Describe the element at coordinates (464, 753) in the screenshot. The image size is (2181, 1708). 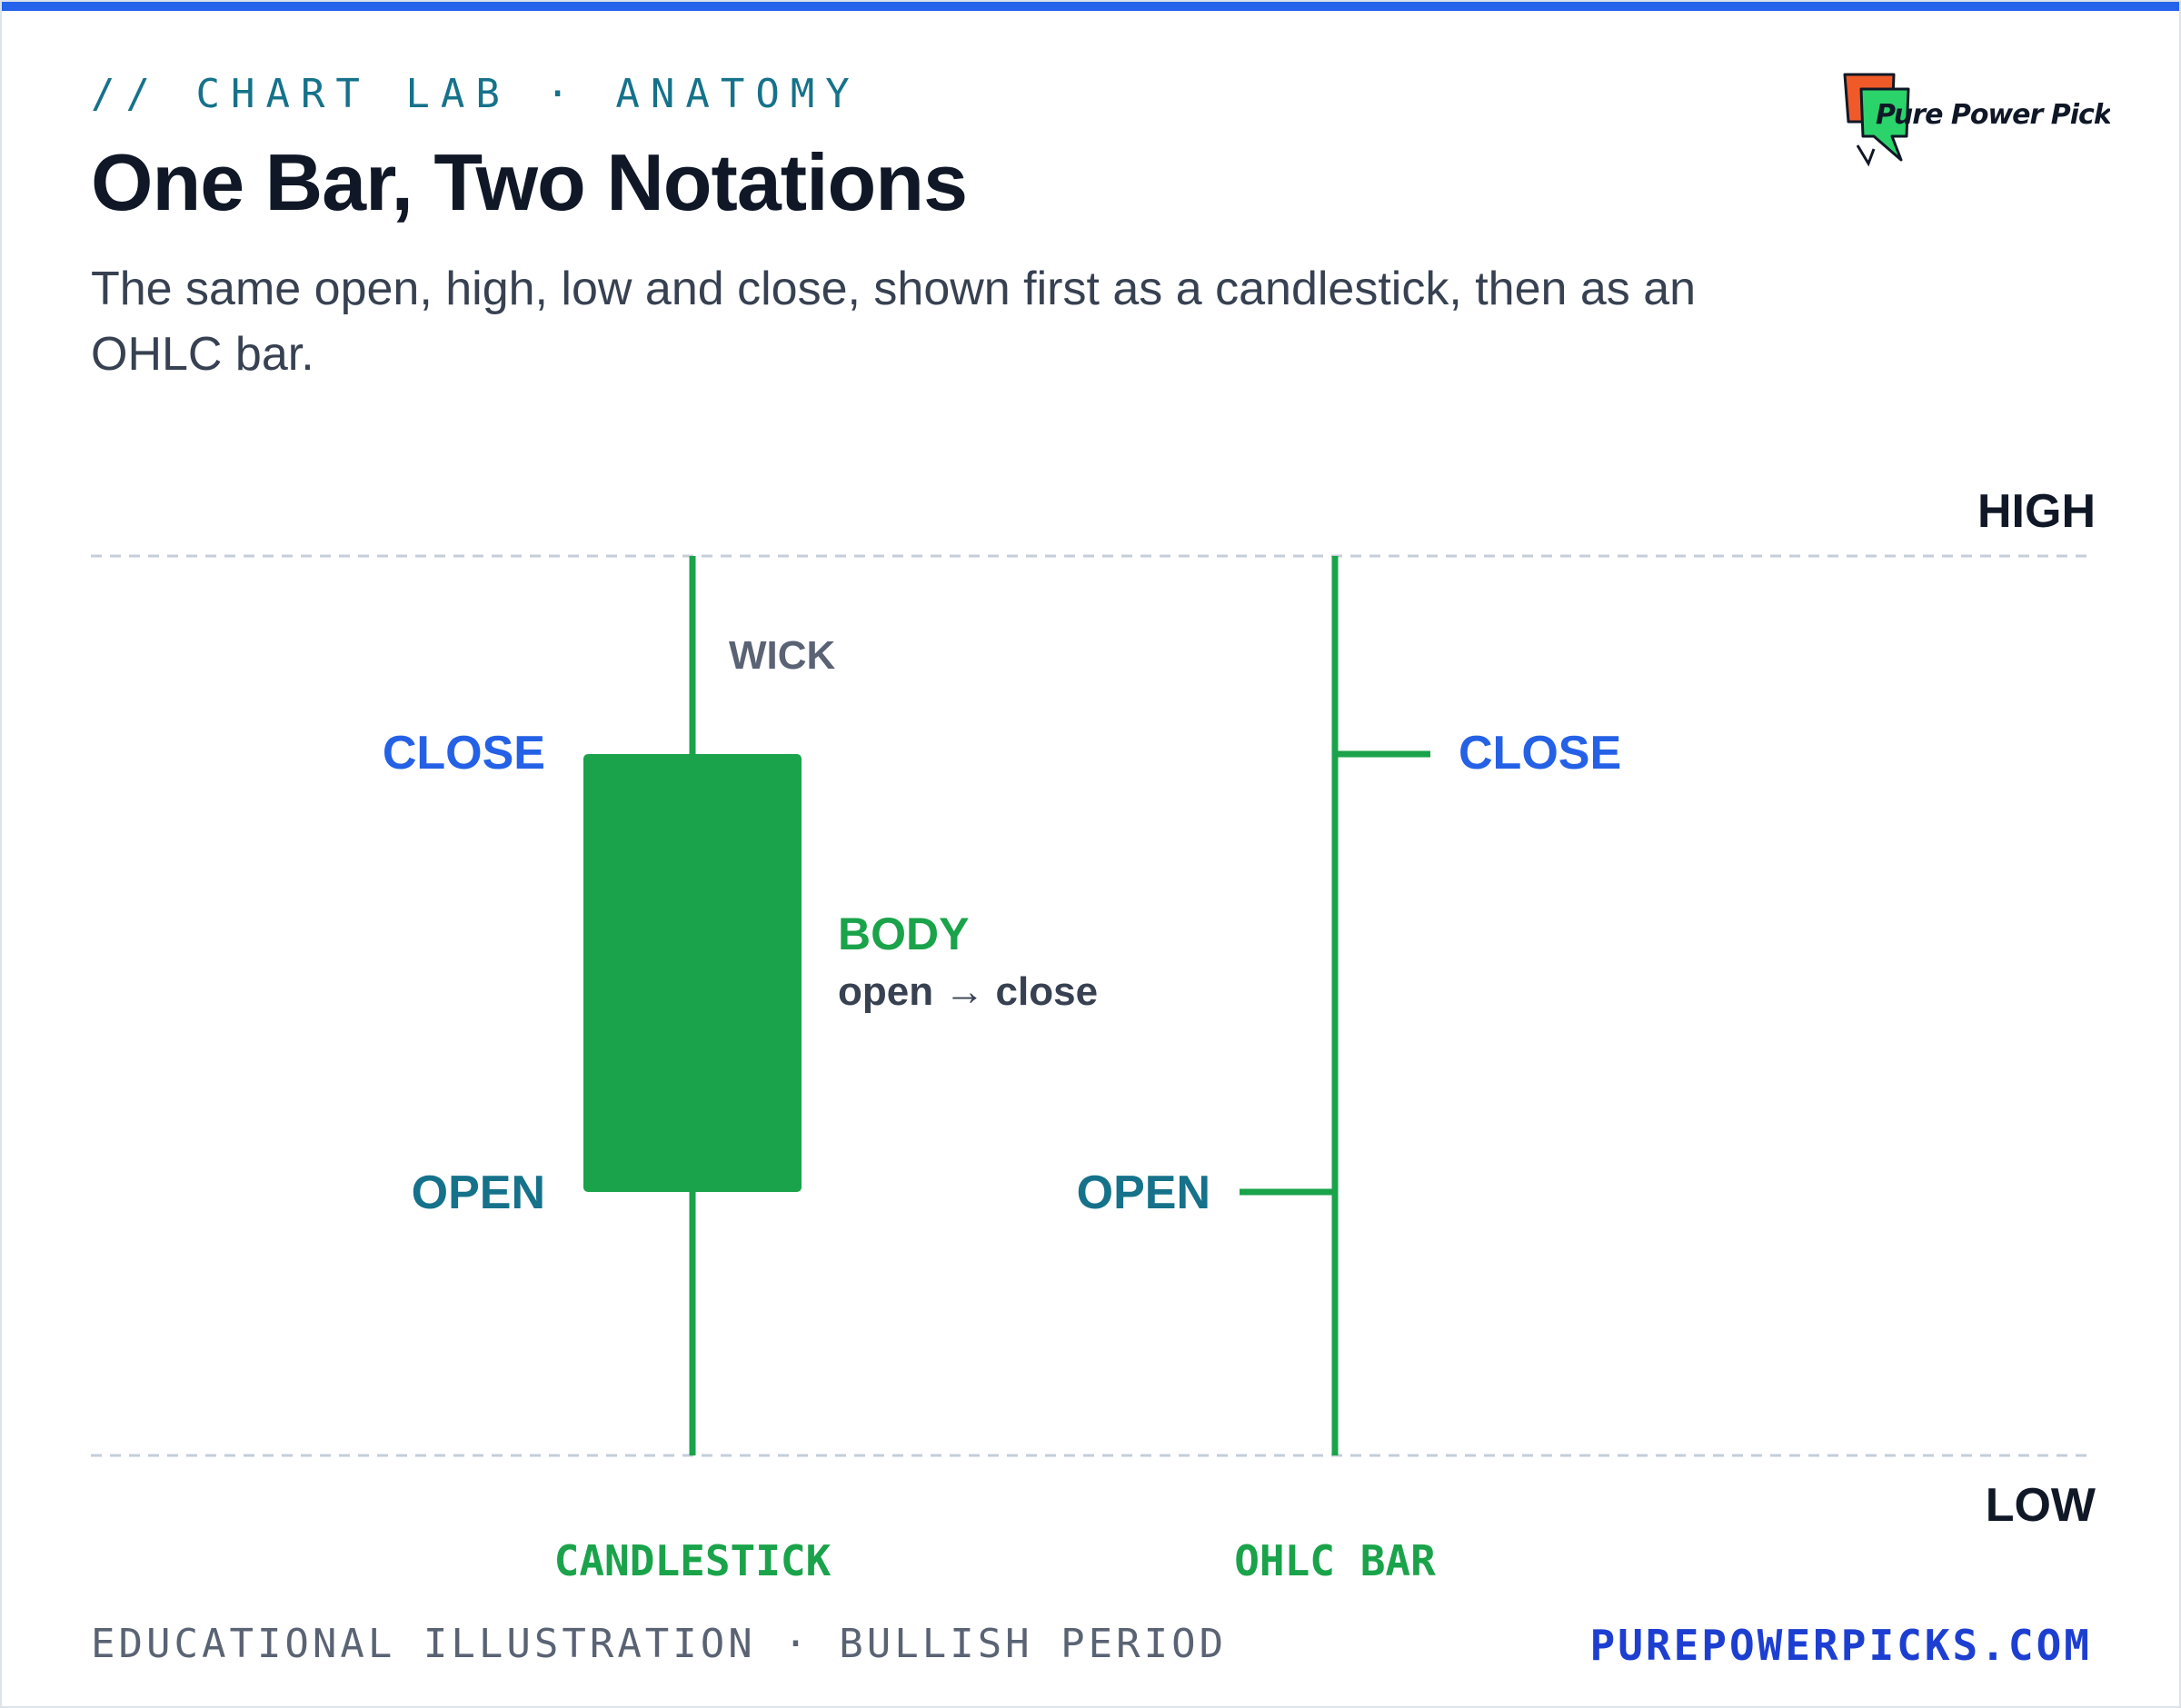
I see `candle-close-label: CLOSE` at that location.